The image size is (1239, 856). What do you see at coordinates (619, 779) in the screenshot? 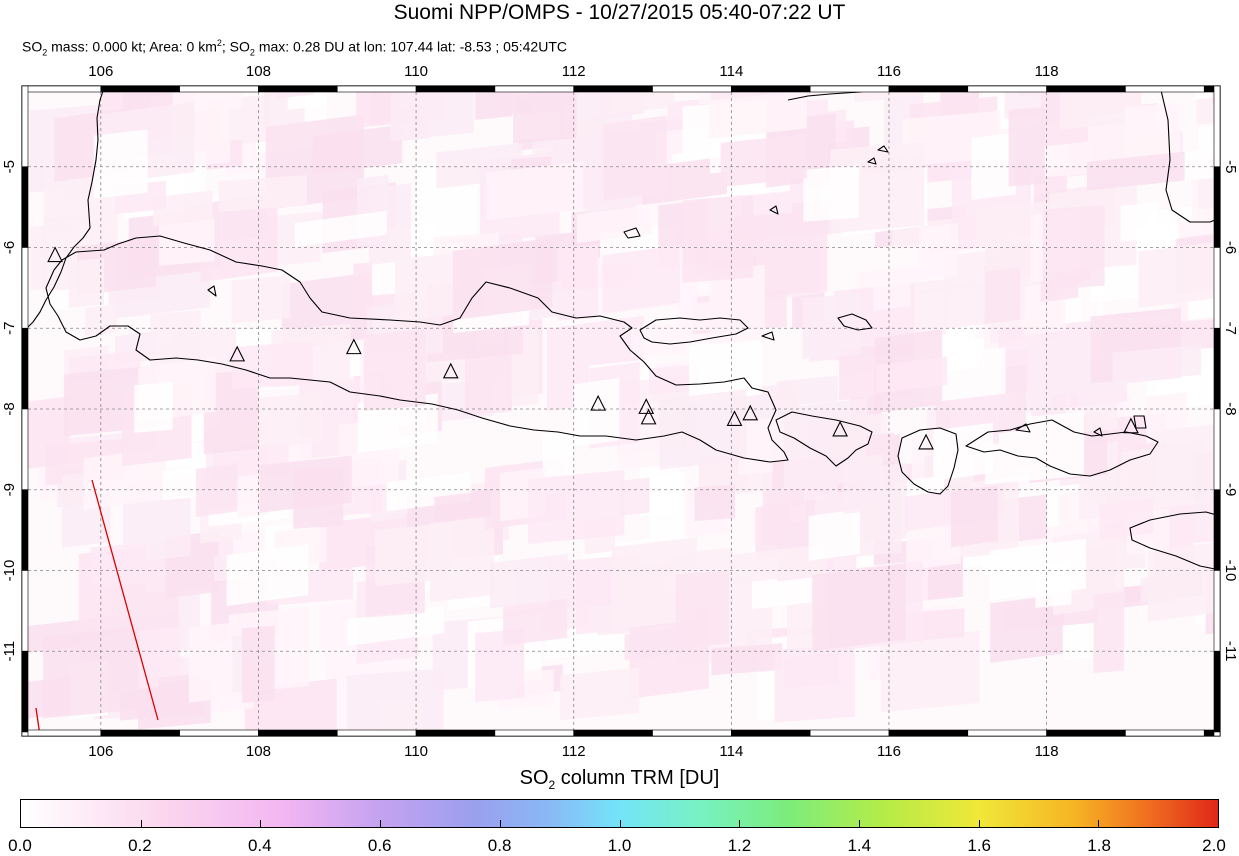
I see `colorbar-title: SO2 column TRM [DU]` at bounding box center [619, 779].